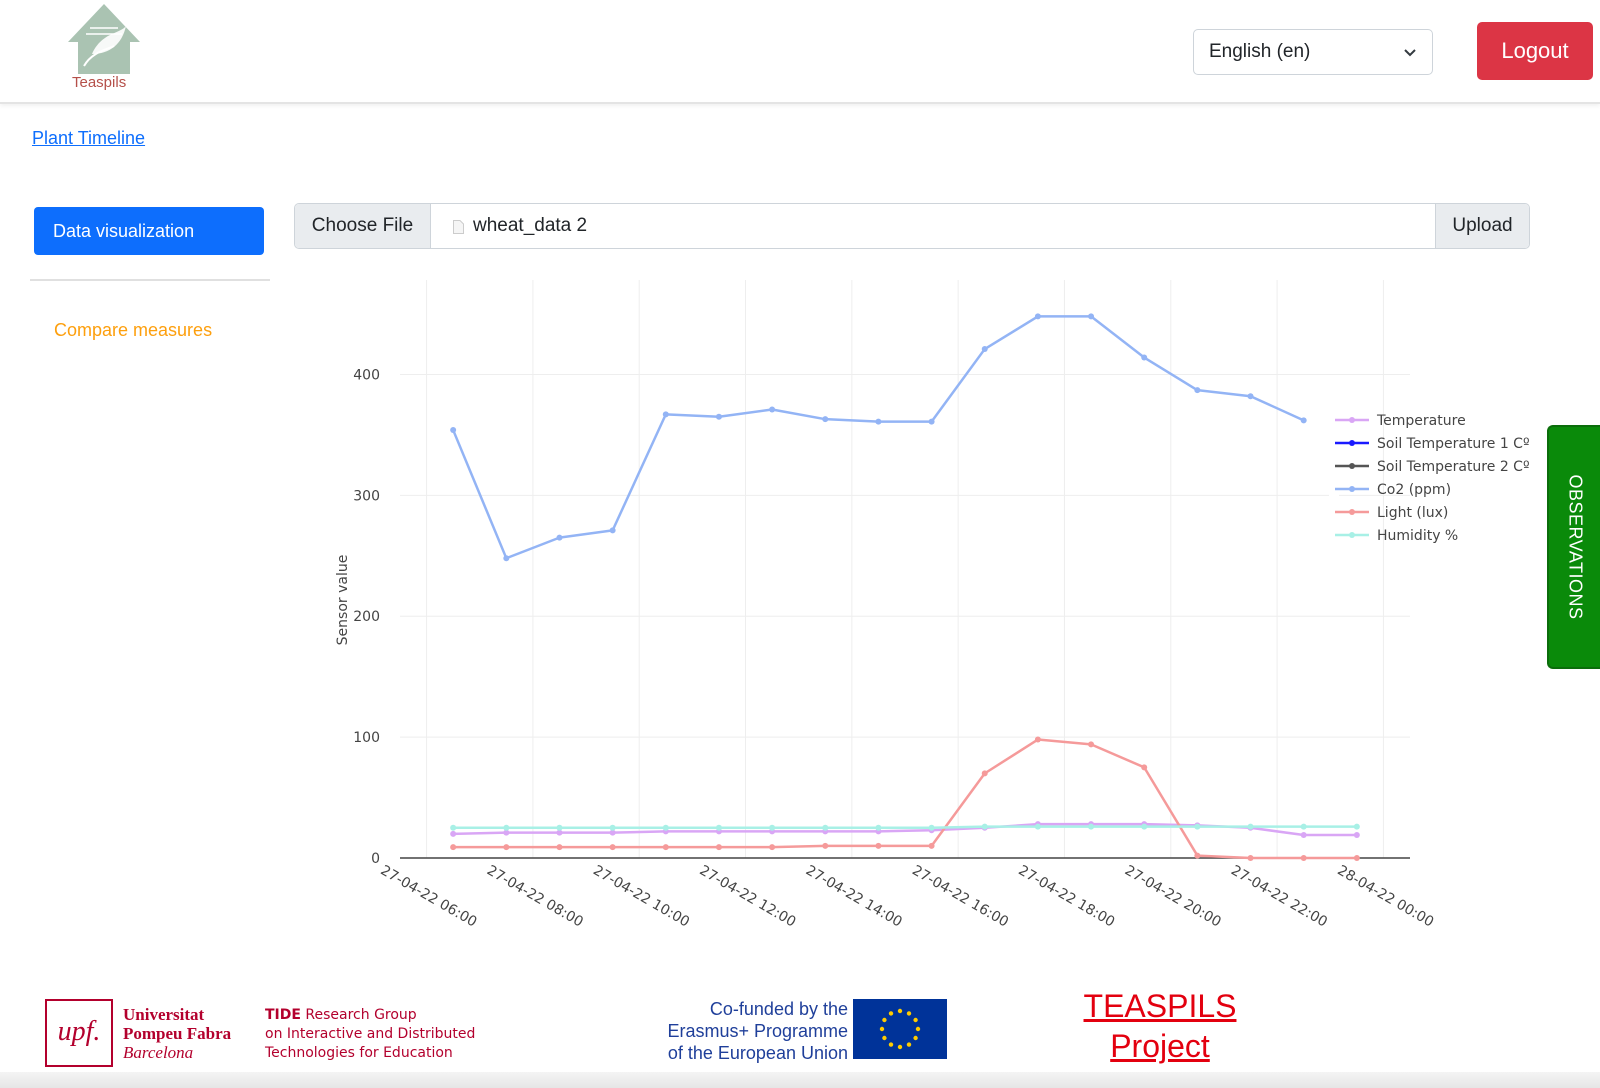 The image size is (1600, 1088). I want to click on upf-logo: upf., so click(79, 1033).